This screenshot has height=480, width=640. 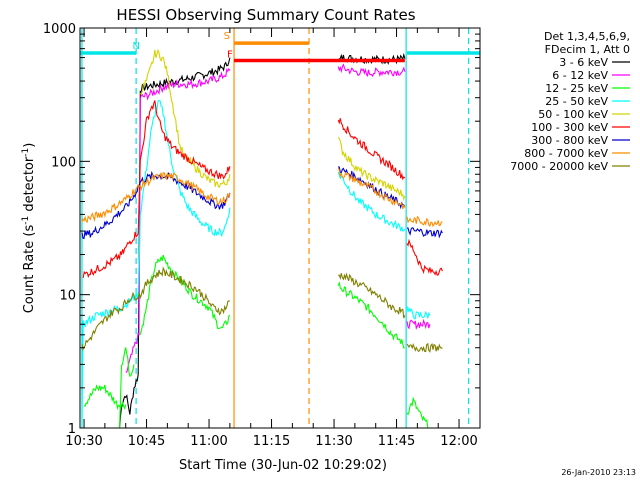 What do you see at coordinates (576, 88) in the screenshot?
I see `legend-entry-label: 12 - 25 keV` at bounding box center [576, 88].